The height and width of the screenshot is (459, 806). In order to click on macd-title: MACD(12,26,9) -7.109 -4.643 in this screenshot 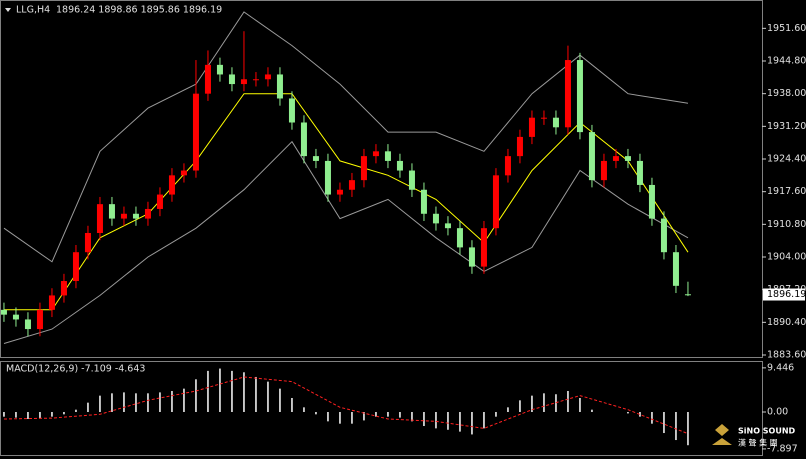, I will do `click(75, 369)`.